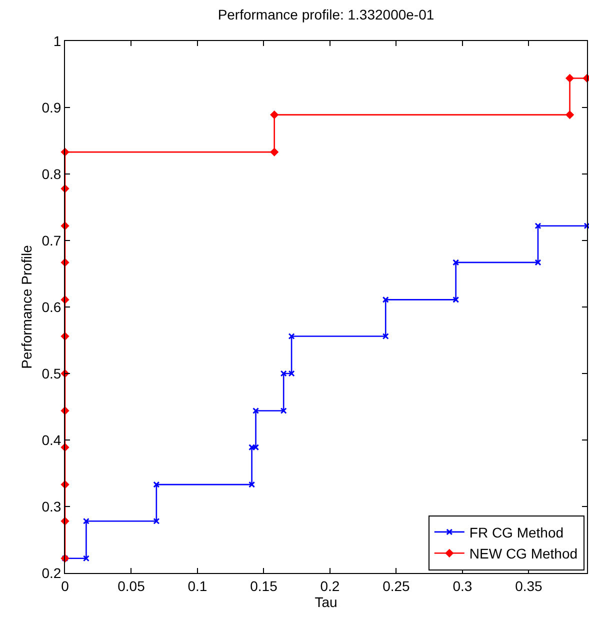 This screenshot has height=630, width=589. What do you see at coordinates (52, 240) in the screenshot?
I see `y-tick-label: 0.7` at bounding box center [52, 240].